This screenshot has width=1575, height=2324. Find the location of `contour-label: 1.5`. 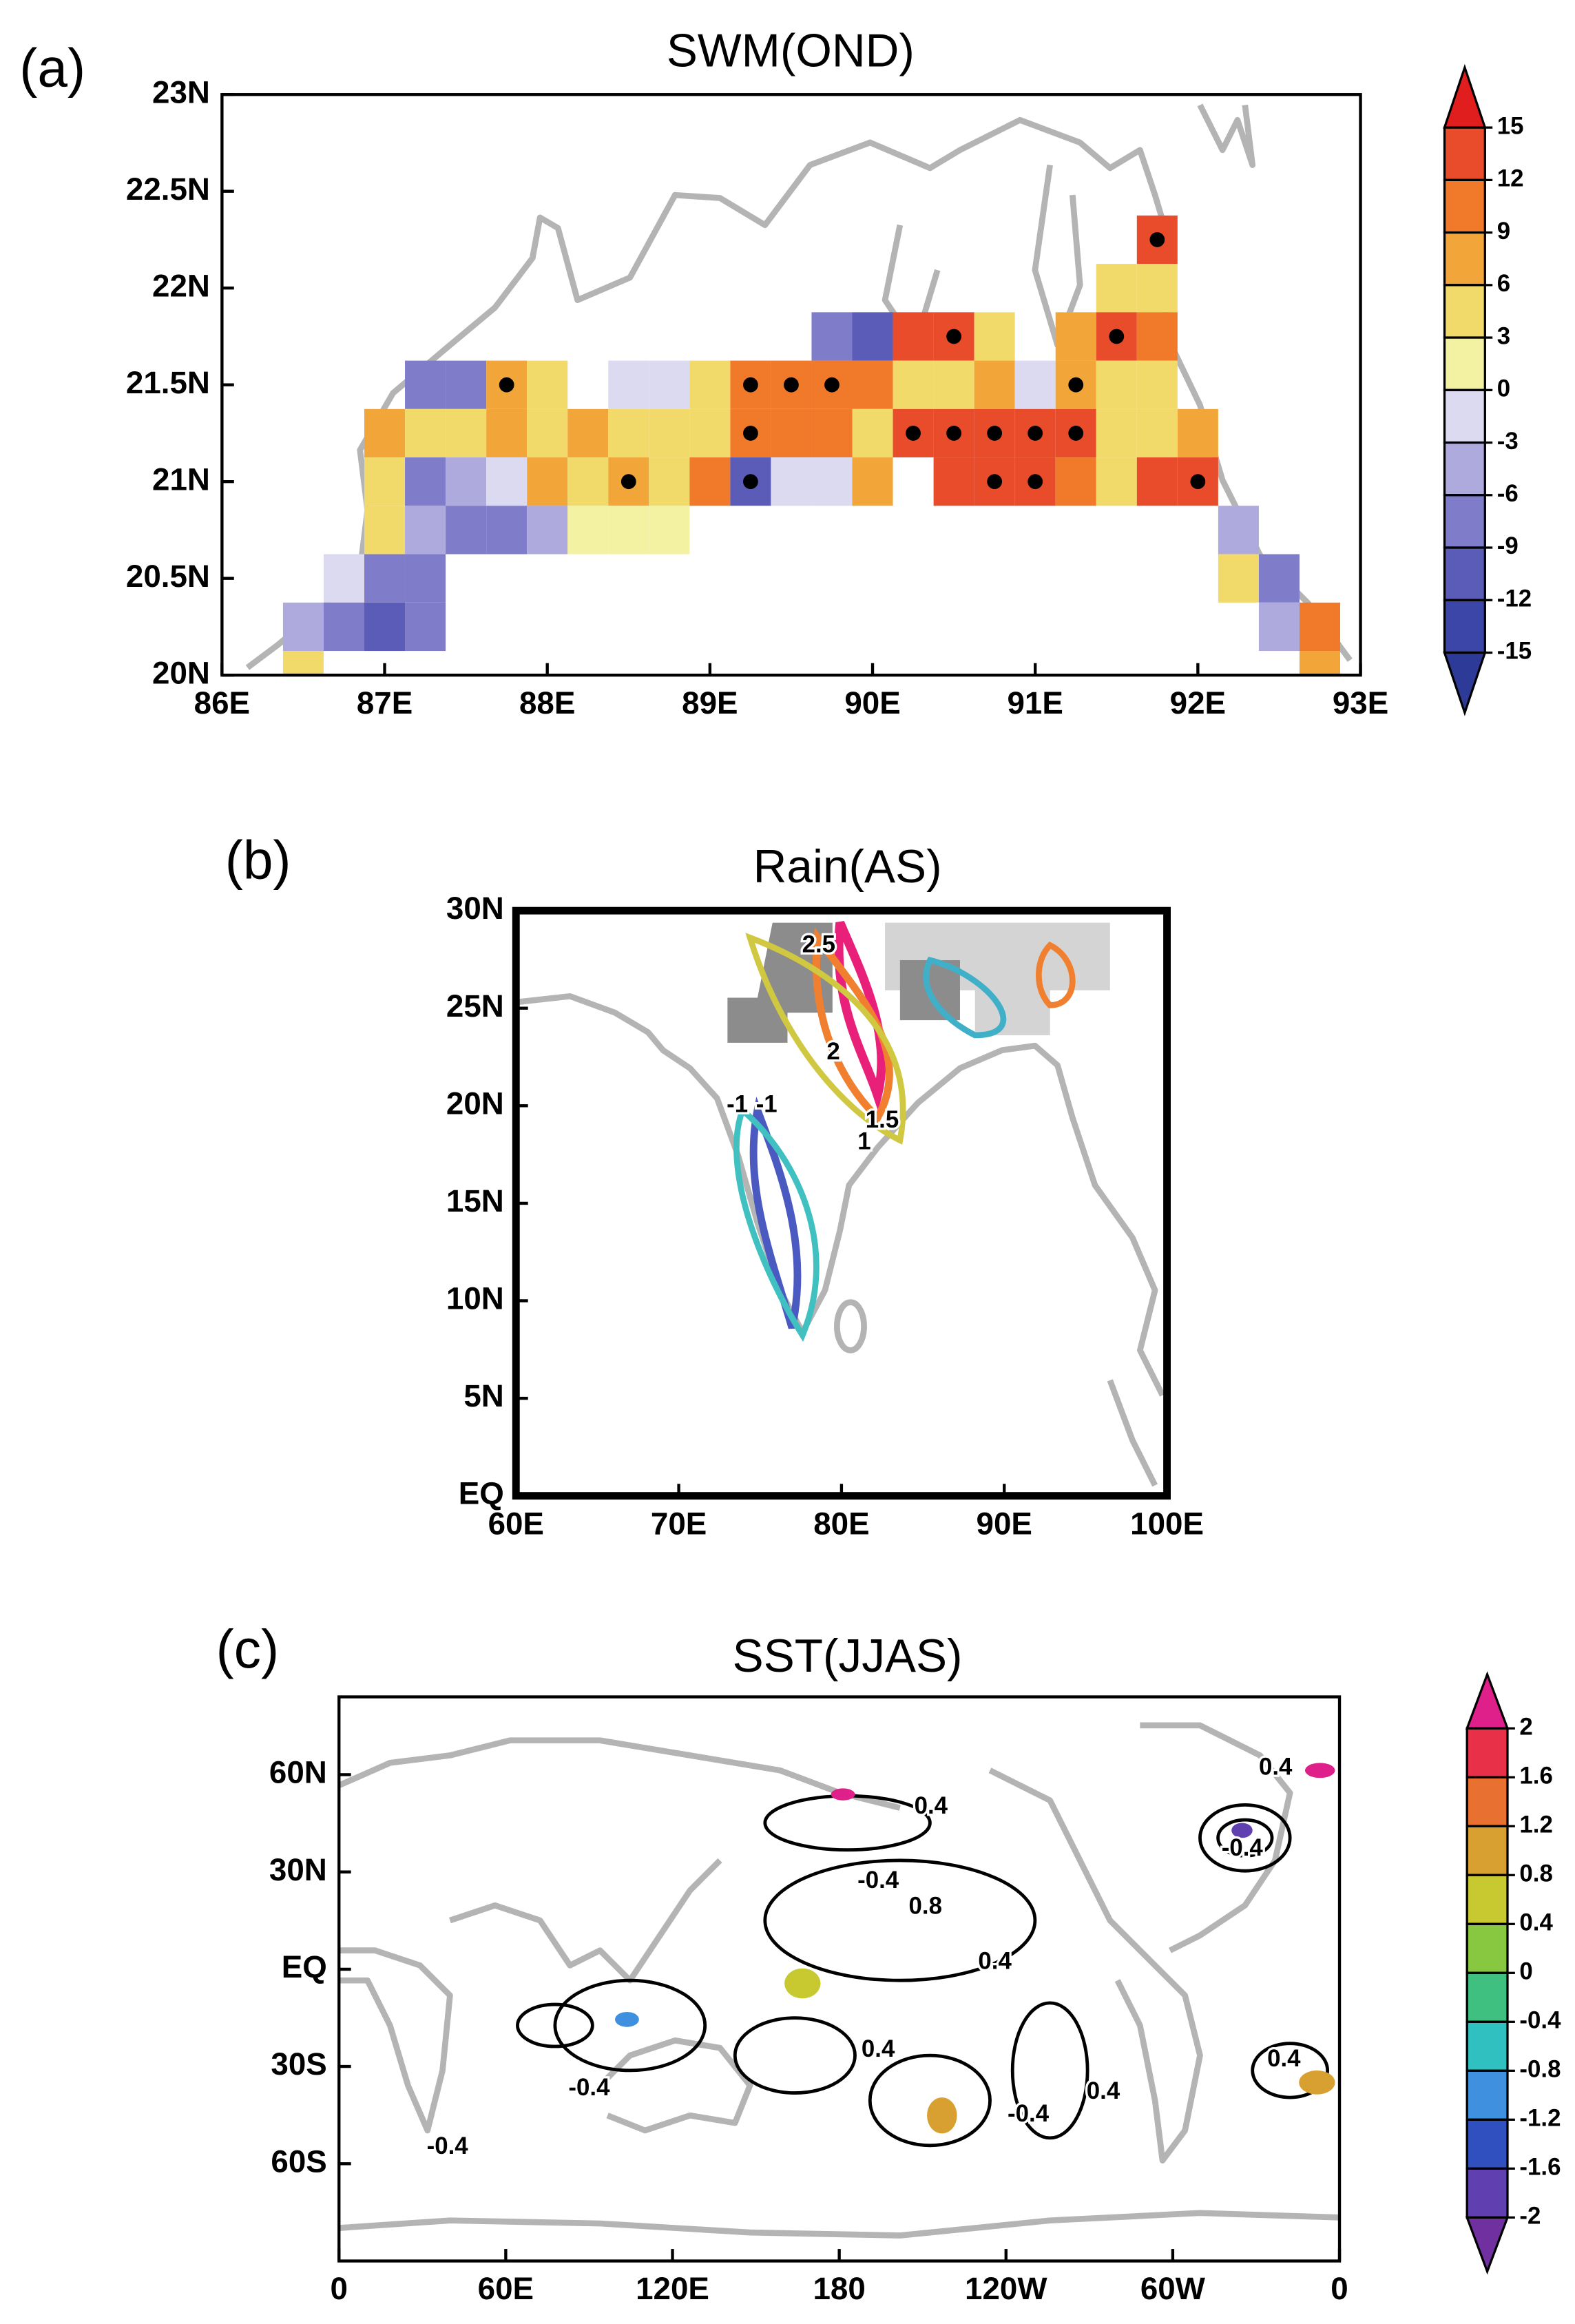

contour-label: 1.5 is located at coordinates (882, 1119).